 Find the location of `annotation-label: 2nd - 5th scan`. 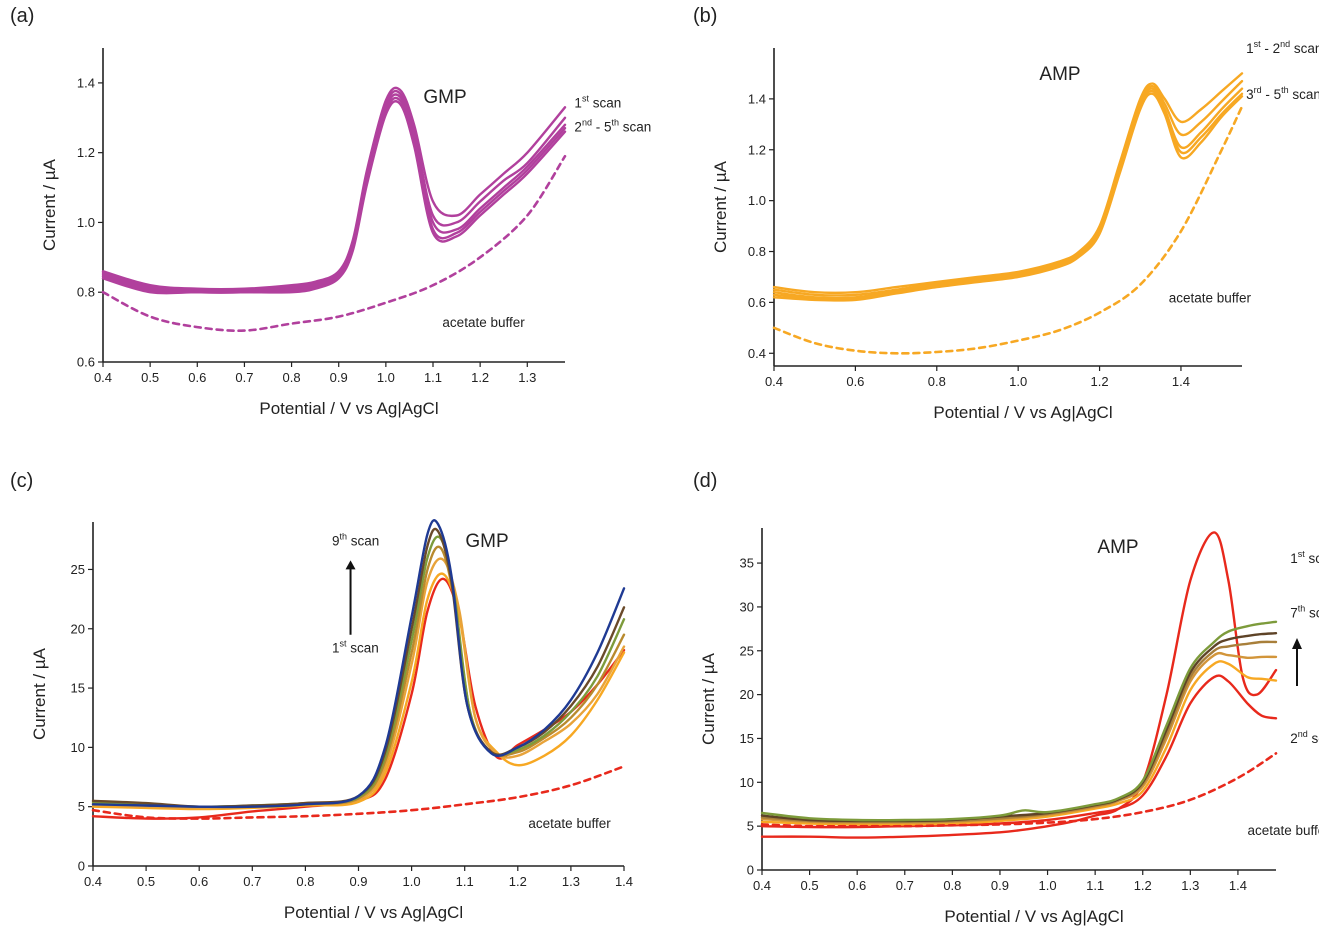

annotation-label: 2nd - 5th scan is located at coordinates (612, 126).